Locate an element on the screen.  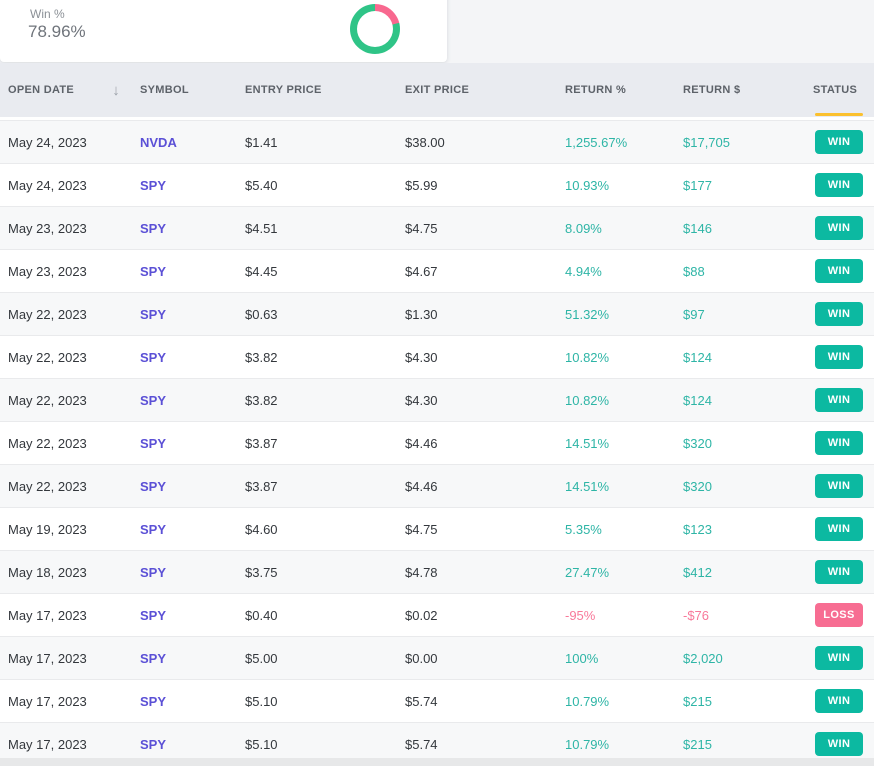
entry-price-cell: $5.40 is located at coordinates (261, 185).